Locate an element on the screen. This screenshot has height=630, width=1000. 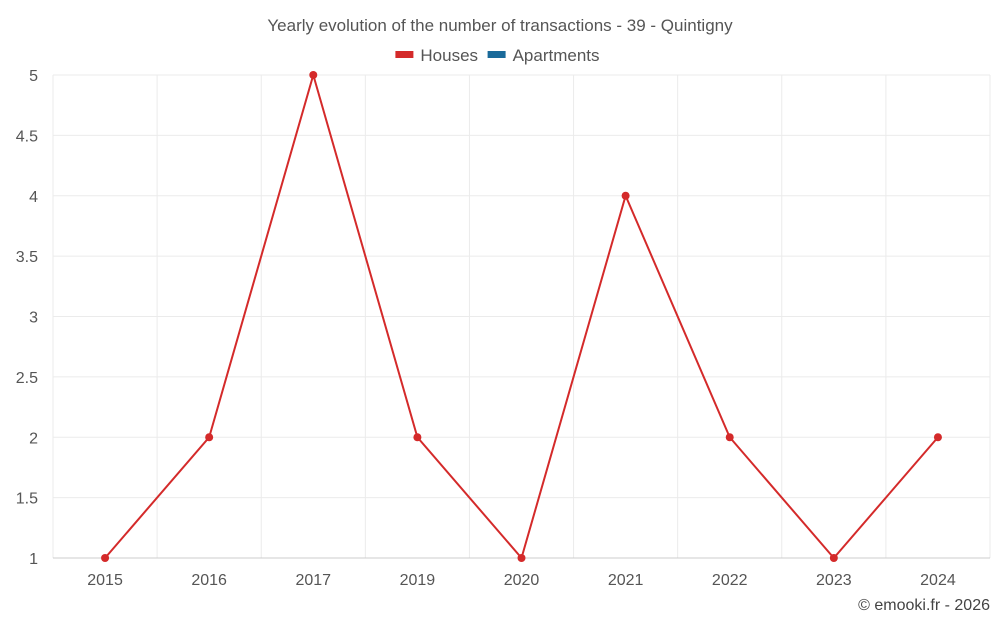
x-tick-label: 2020 is located at coordinates (522, 580).